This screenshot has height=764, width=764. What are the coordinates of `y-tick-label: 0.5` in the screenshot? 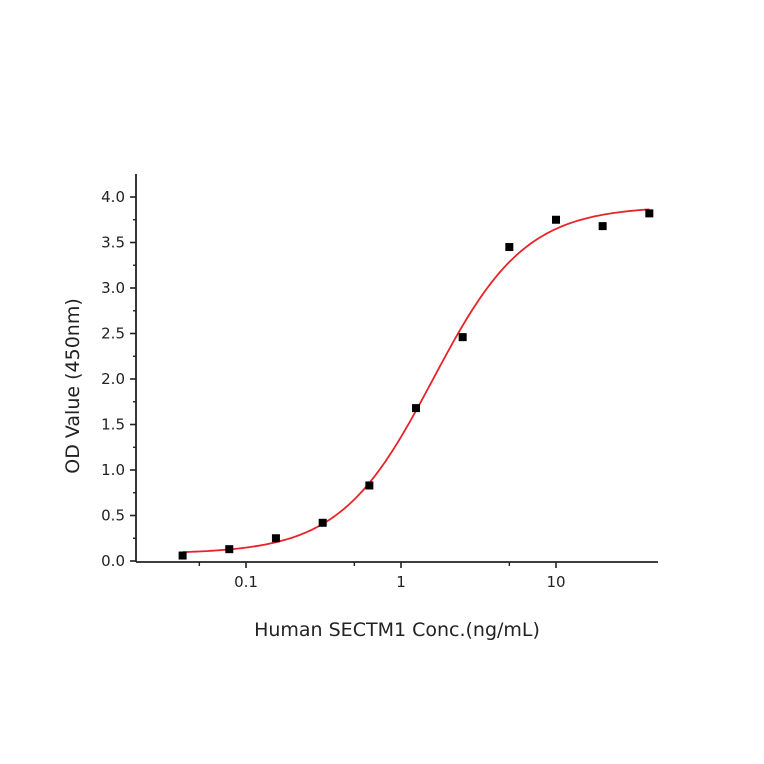 It's located at (113, 516).